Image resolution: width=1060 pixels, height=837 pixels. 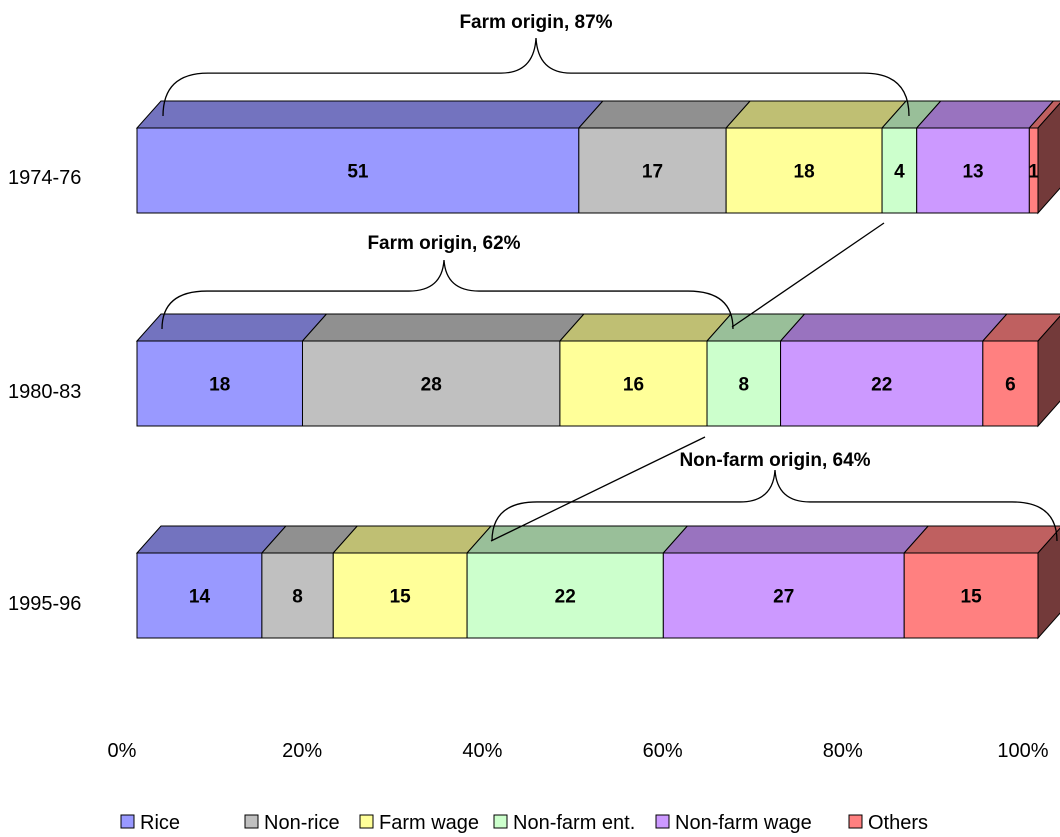 I want to click on data-label: 27, so click(x=783, y=597).